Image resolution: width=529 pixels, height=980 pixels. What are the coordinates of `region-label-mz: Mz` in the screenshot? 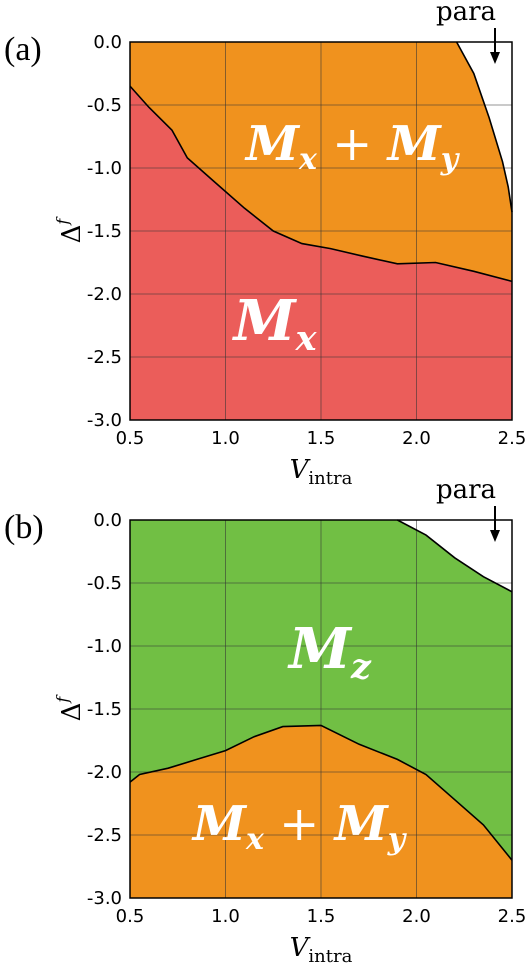 It's located at (329, 651).